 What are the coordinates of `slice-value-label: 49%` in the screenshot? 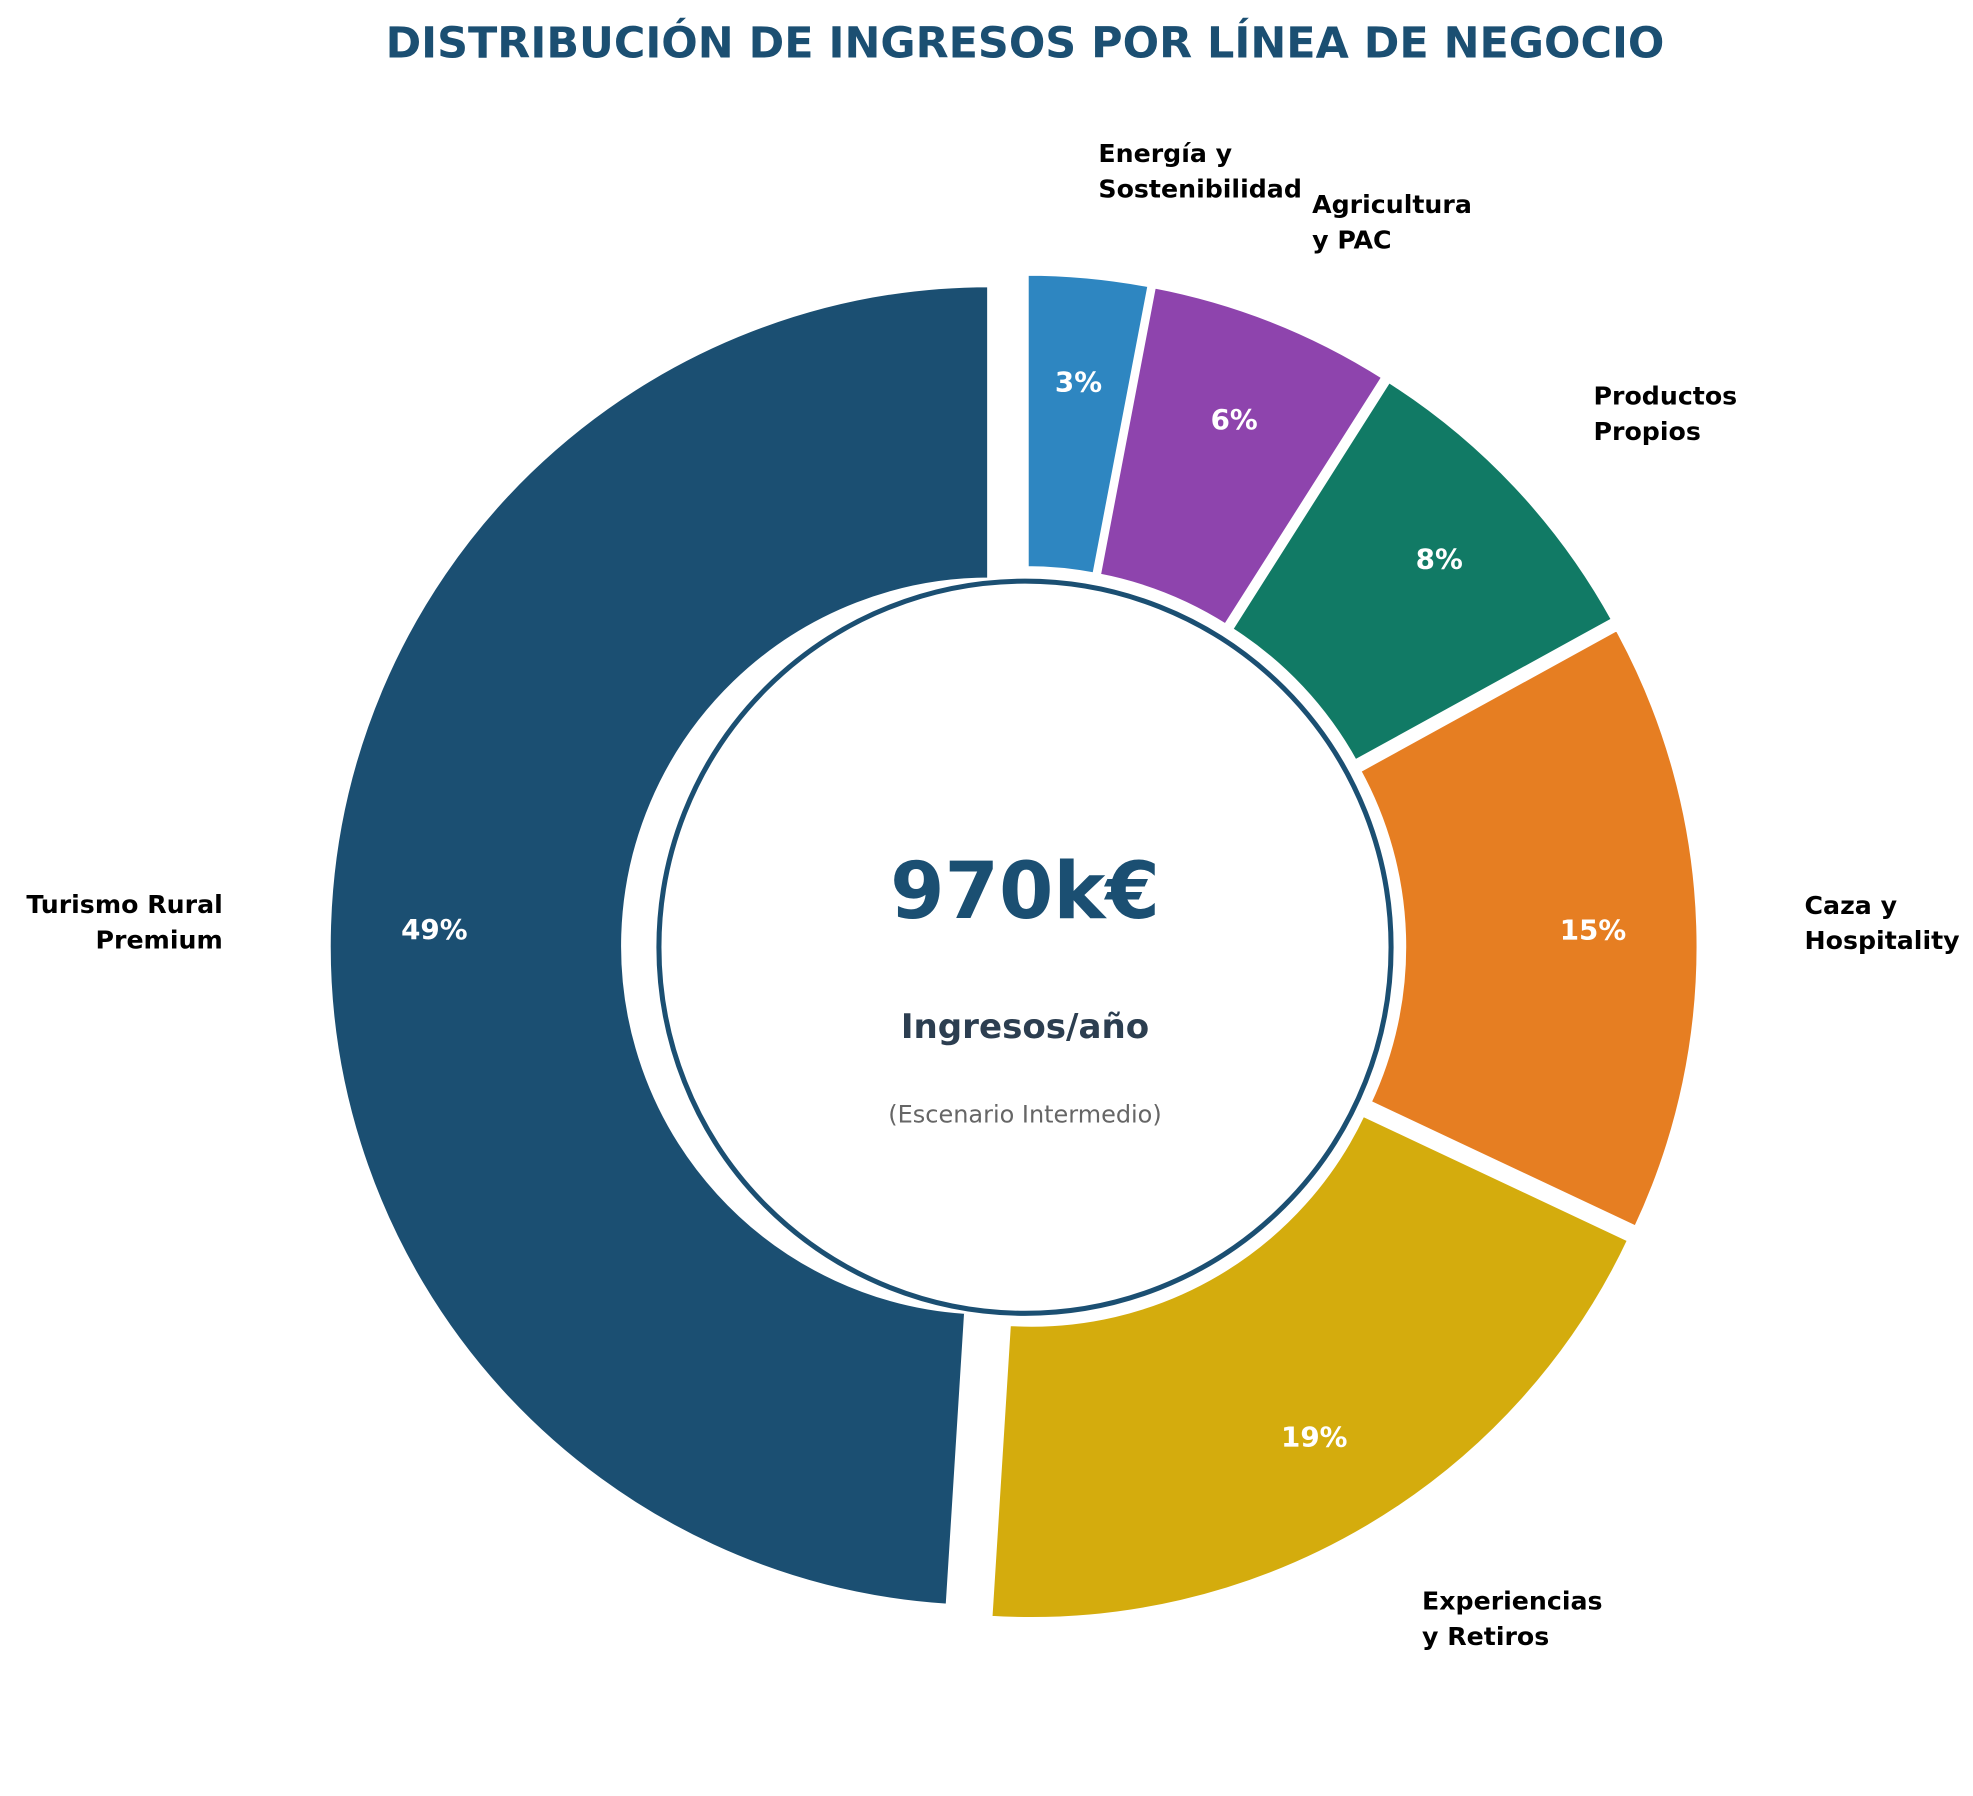 It's located at (434, 929).